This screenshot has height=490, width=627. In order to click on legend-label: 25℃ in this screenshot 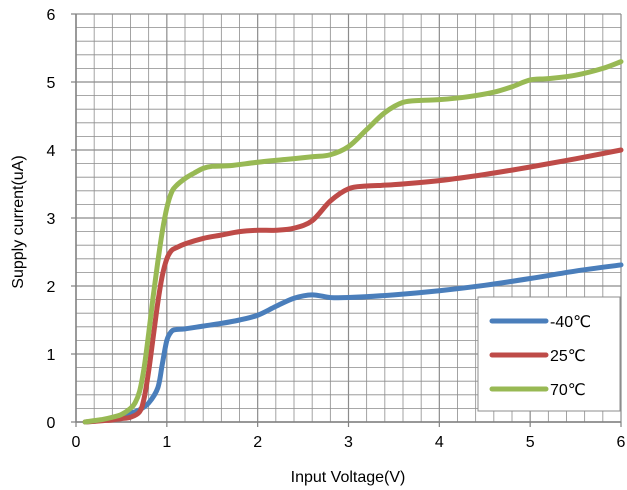, I will do `click(568, 356)`.